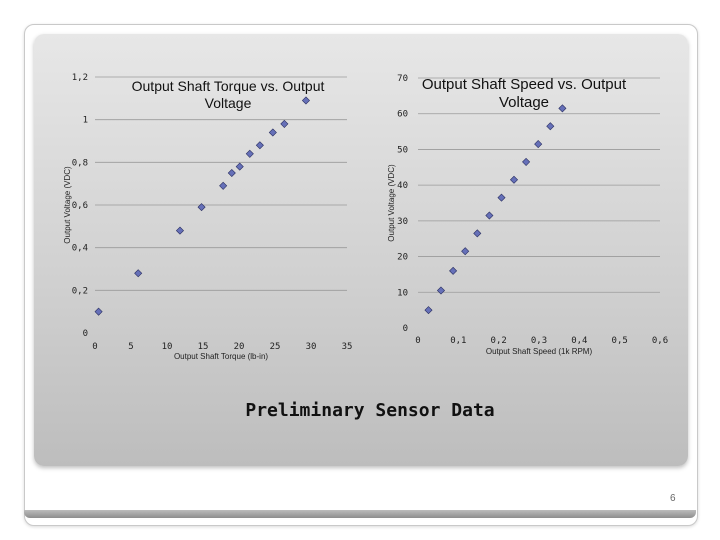 The height and width of the screenshot is (540, 720). Describe the element at coordinates (275, 347) in the screenshot. I see `torque-chart-x-tick-label: 25` at that location.